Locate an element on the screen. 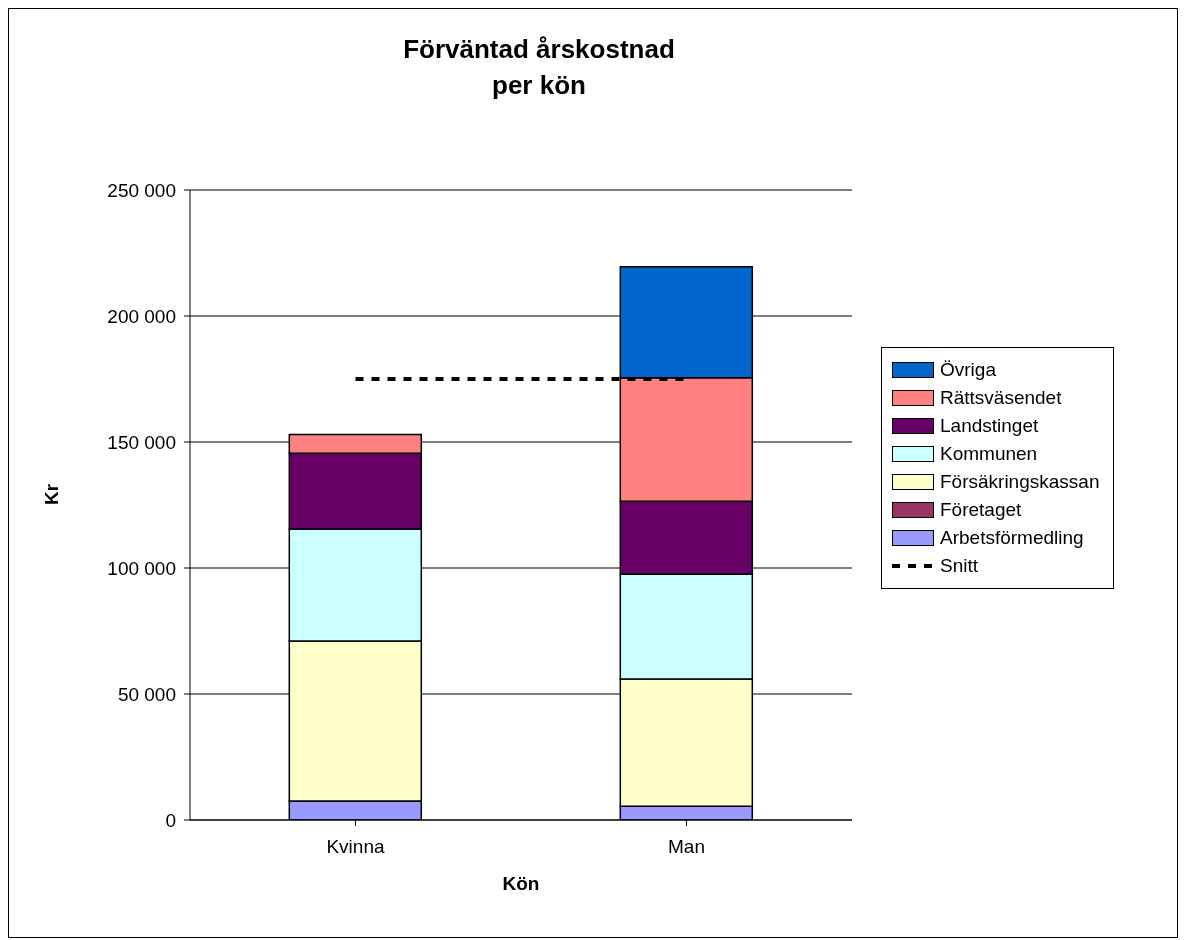 The height and width of the screenshot is (940, 1184). y-tick-label: 250 000 is located at coordinates (141, 190).